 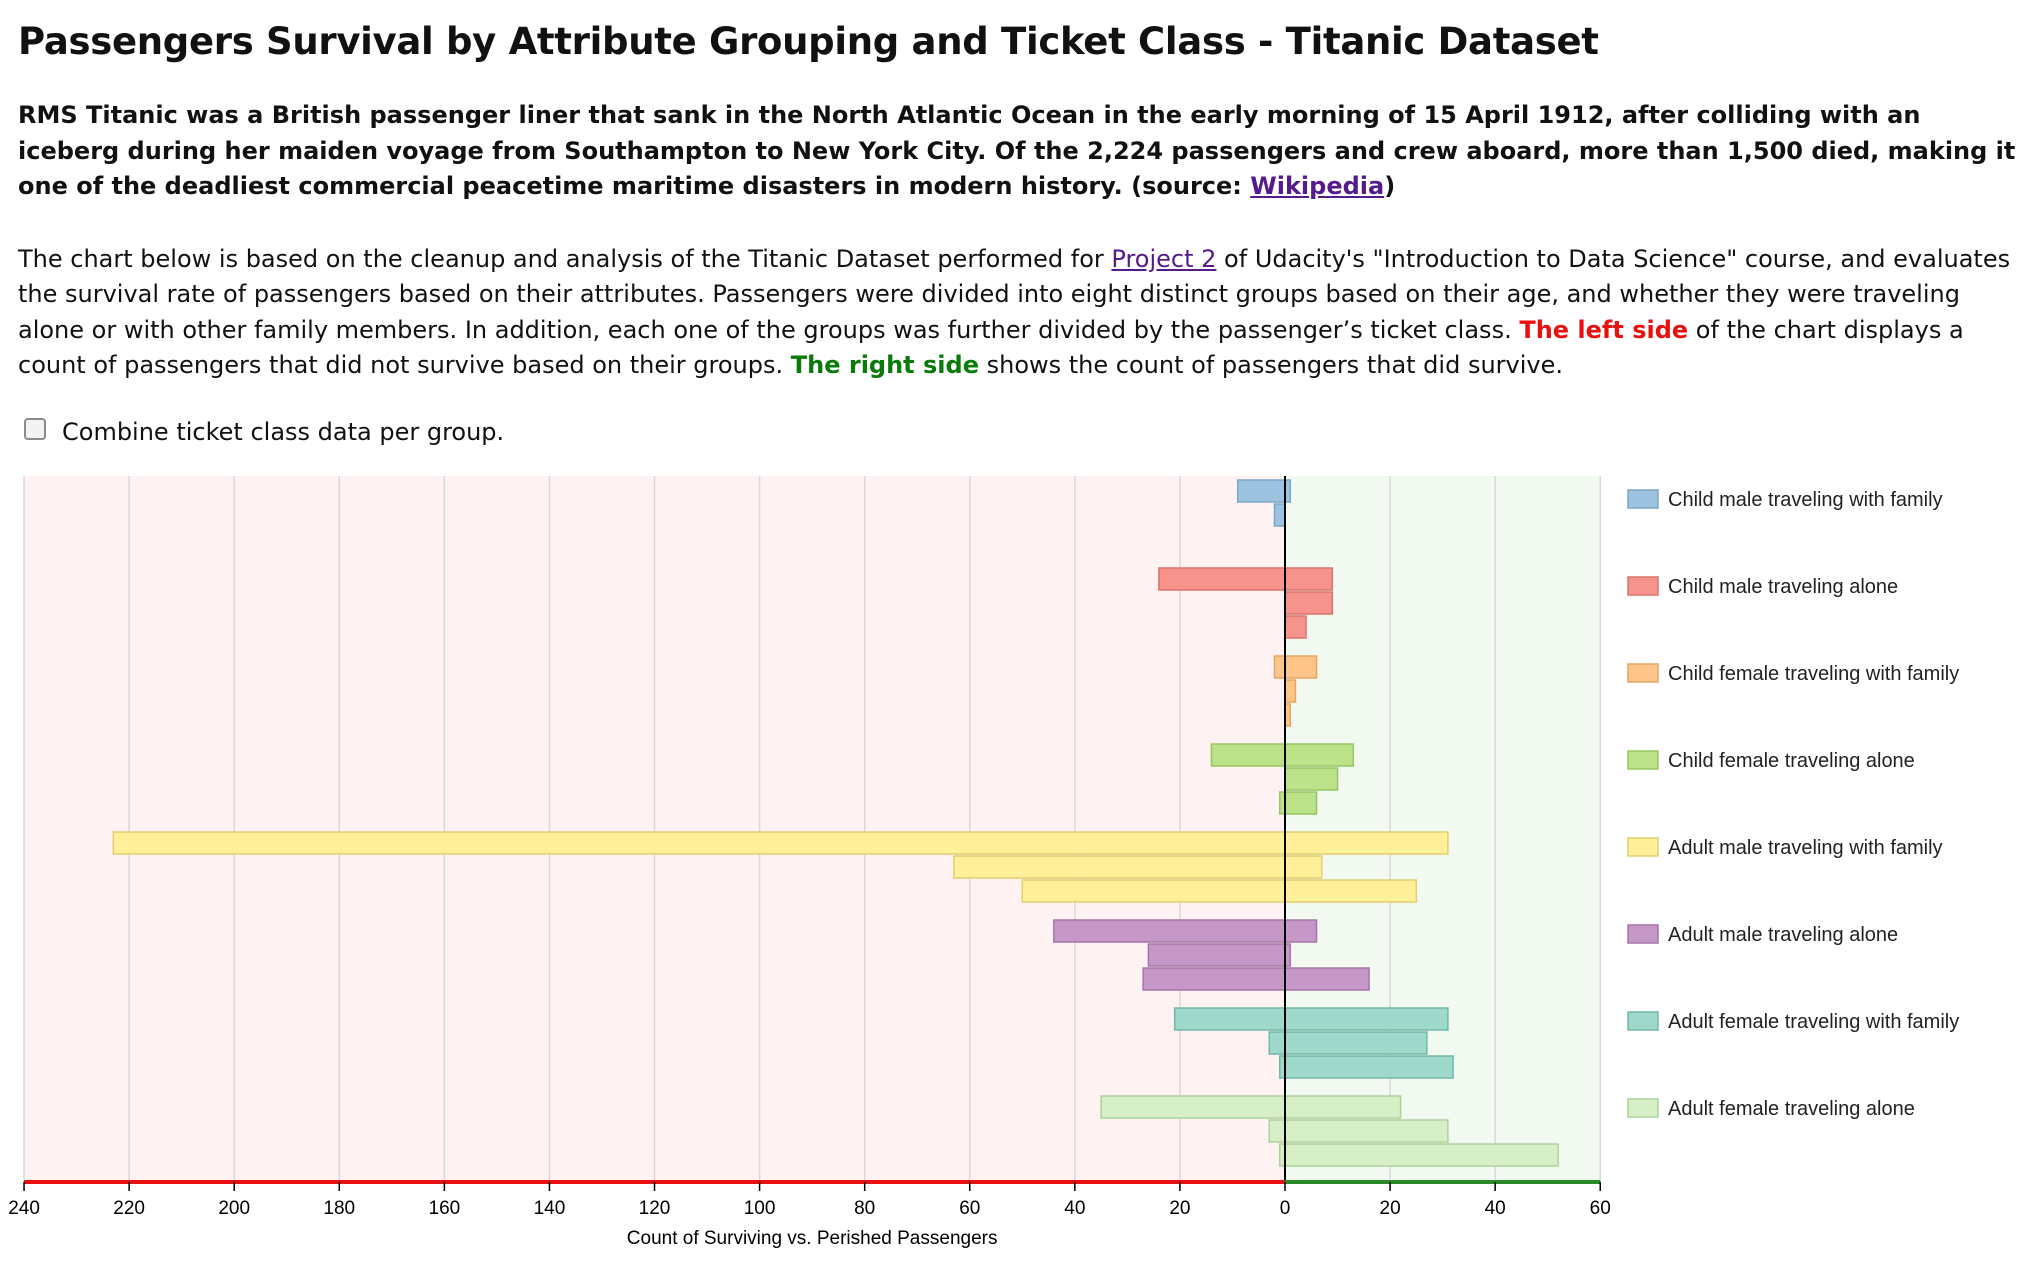 I want to click on intro-closing: ), so click(x=1390, y=186).